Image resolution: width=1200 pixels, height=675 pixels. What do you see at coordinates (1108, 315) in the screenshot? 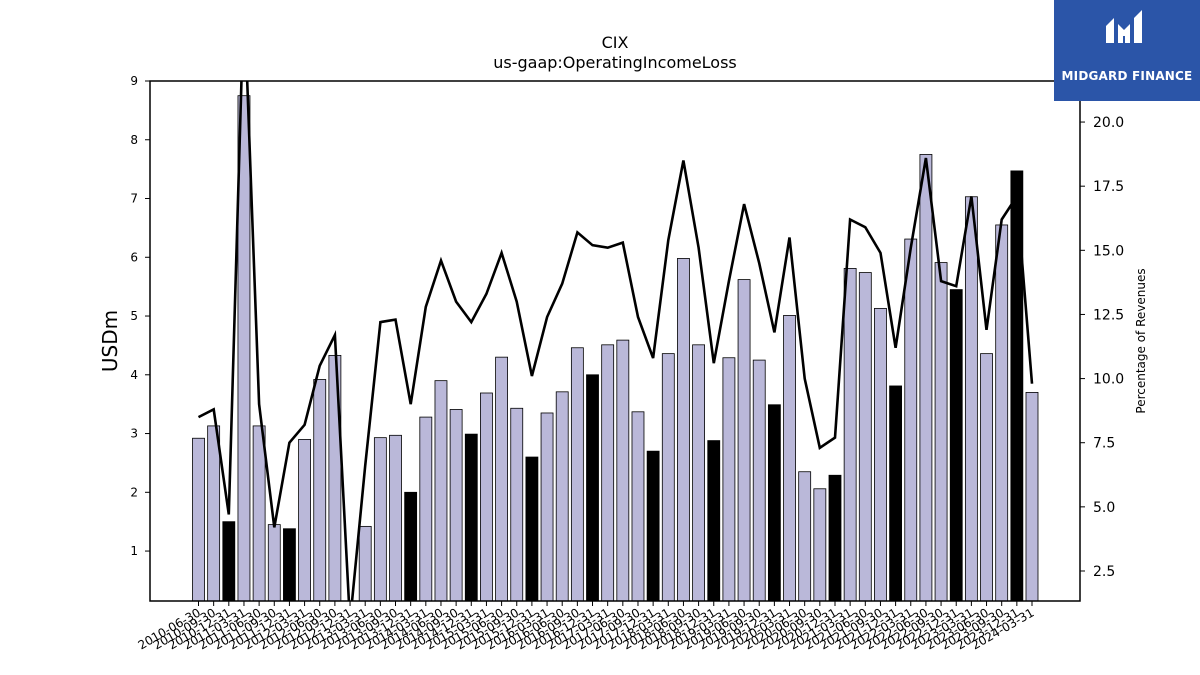
I see `y2-tick-label: 12.5` at bounding box center [1108, 315].